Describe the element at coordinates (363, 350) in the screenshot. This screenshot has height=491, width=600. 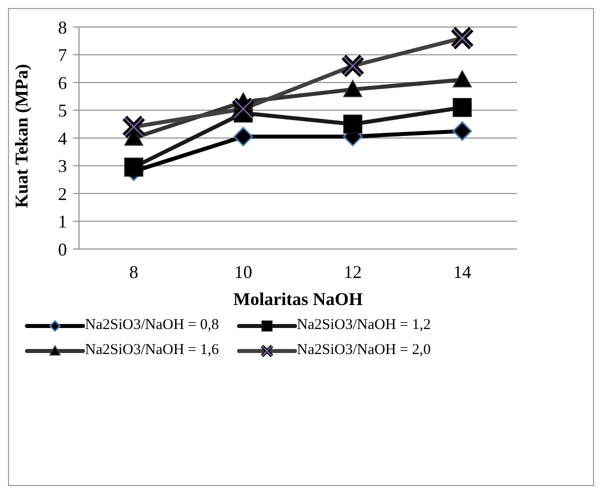
I see `legend-label: Na2SiO3/NaOH = 2,0` at that location.